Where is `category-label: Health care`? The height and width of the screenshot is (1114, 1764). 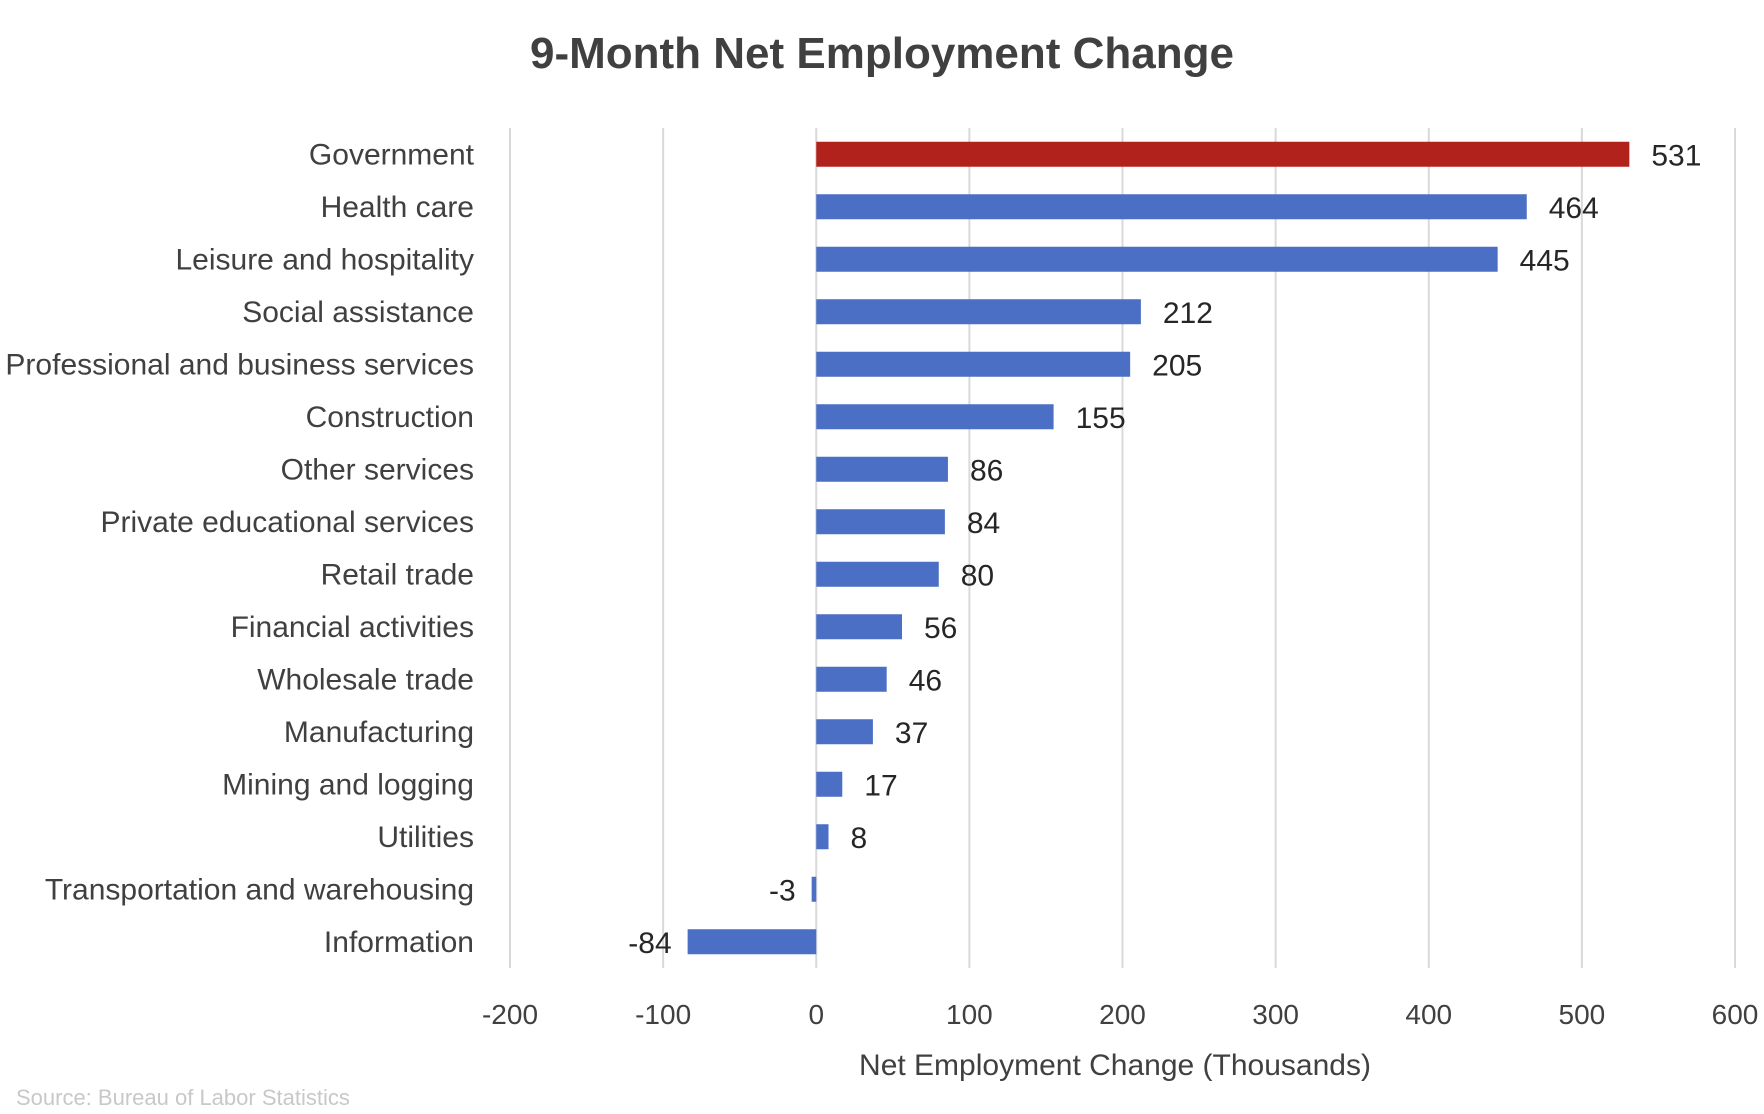 category-label: Health care is located at coordinates (397, 207).